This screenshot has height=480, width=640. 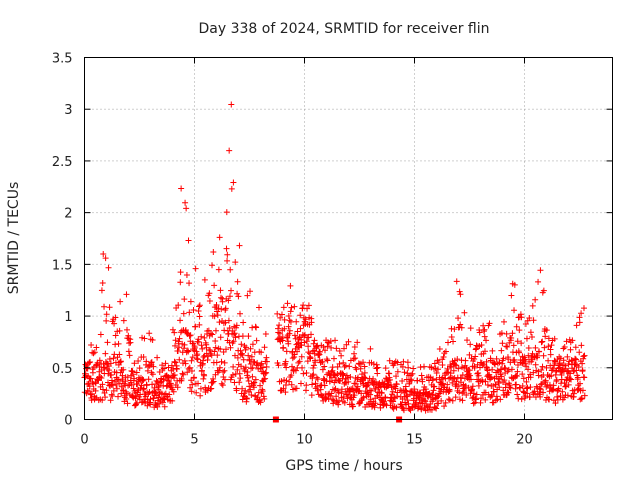 What do you see at coordinates (84, 440) in the screenshot?
I see `x-tick-label: 0` at bounding box center [84, 440].